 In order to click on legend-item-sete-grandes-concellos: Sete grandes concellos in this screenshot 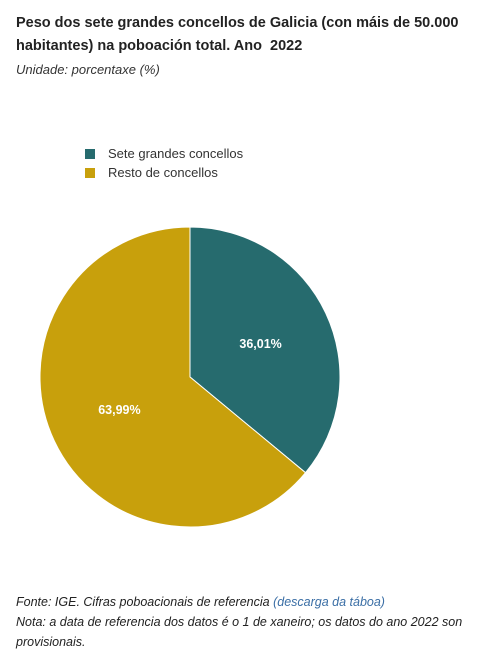, I will do `click(164, 153)`.